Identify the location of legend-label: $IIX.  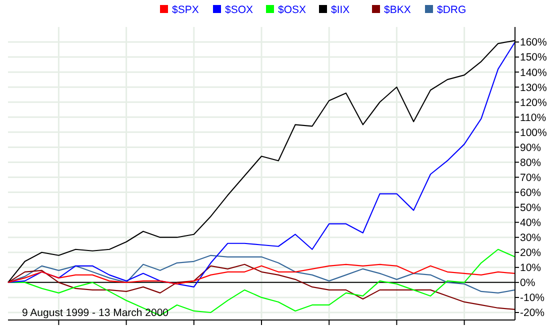
(340, 10).